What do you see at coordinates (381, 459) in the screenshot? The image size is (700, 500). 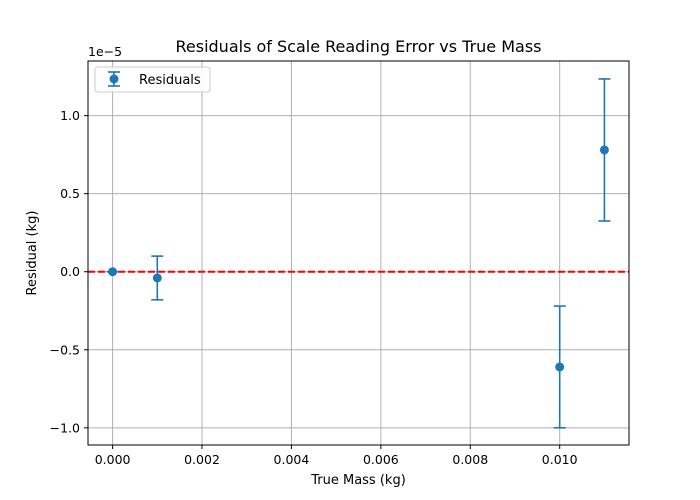 I see `x-tick-label: 0.006` at bounding box center [381, 459].